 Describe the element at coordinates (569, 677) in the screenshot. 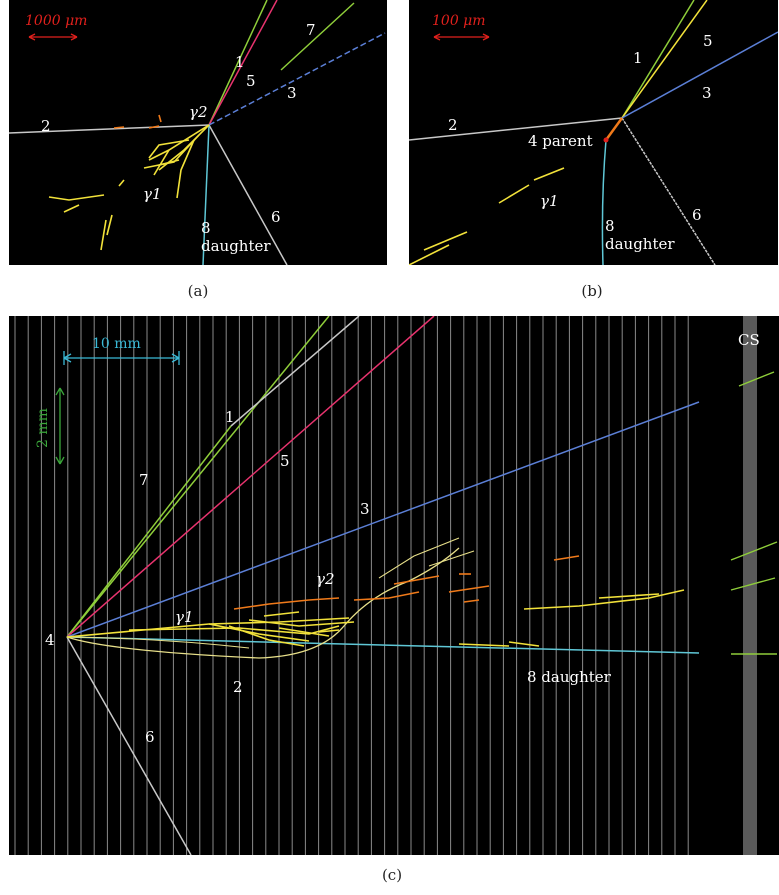

I see `daughter-label: 8 daughter` at that location.